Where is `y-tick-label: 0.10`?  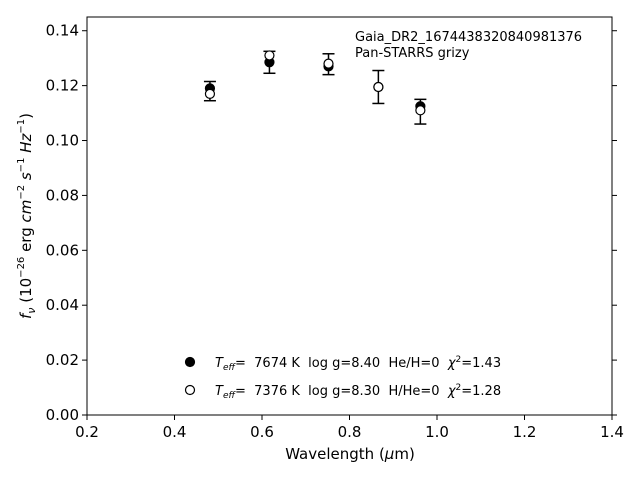
y-tick-label: 0.10 is located at coordinates (62, 141).